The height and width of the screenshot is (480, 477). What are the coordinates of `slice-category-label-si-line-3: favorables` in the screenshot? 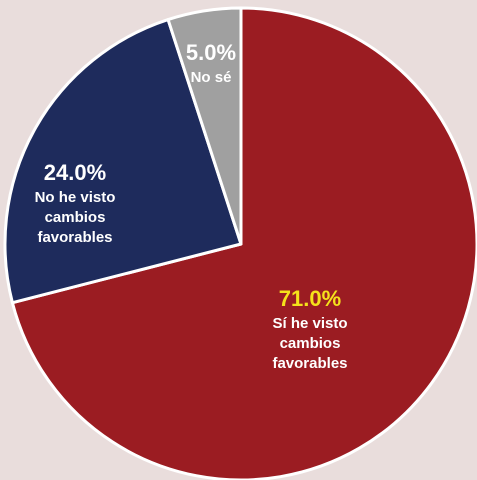 It's located at (309, 363).